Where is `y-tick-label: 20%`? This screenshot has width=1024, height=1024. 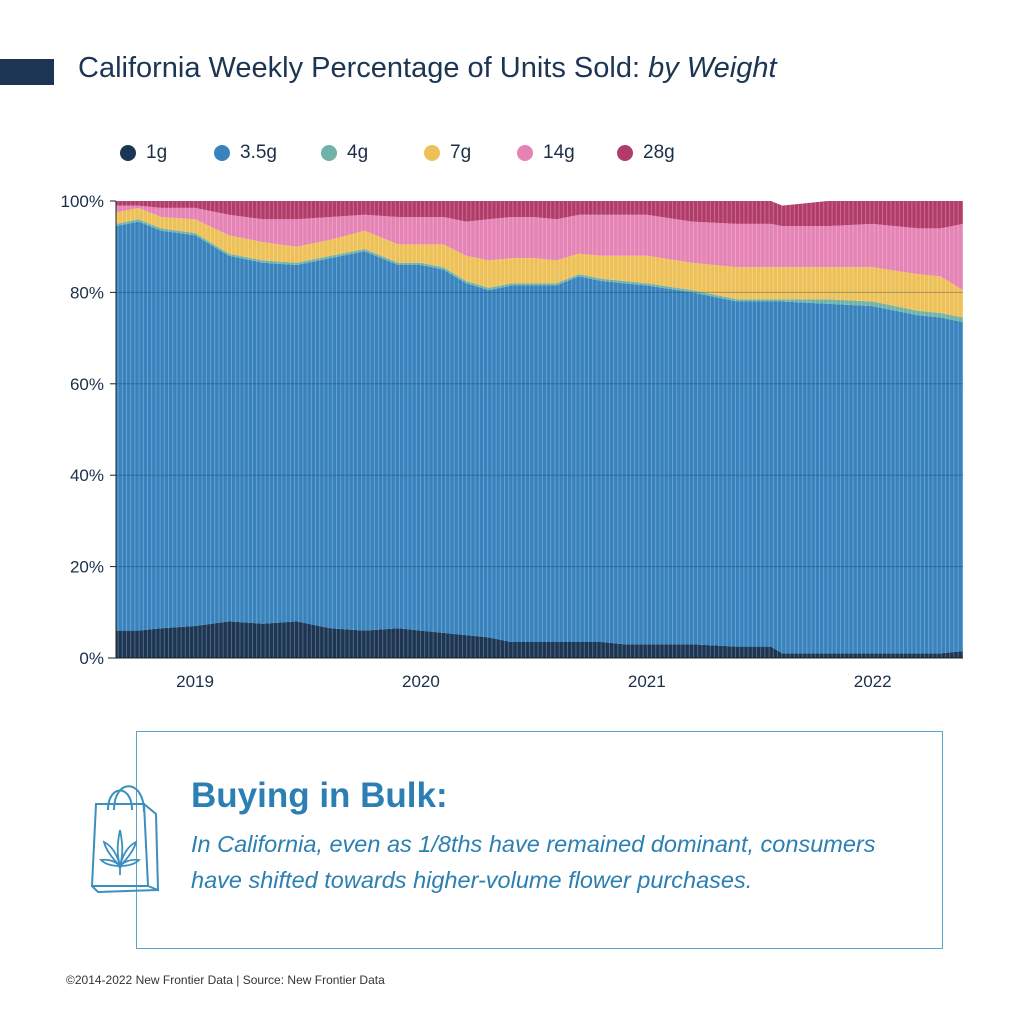 y-tick-label: 20% is located at coordinates (87, 567).